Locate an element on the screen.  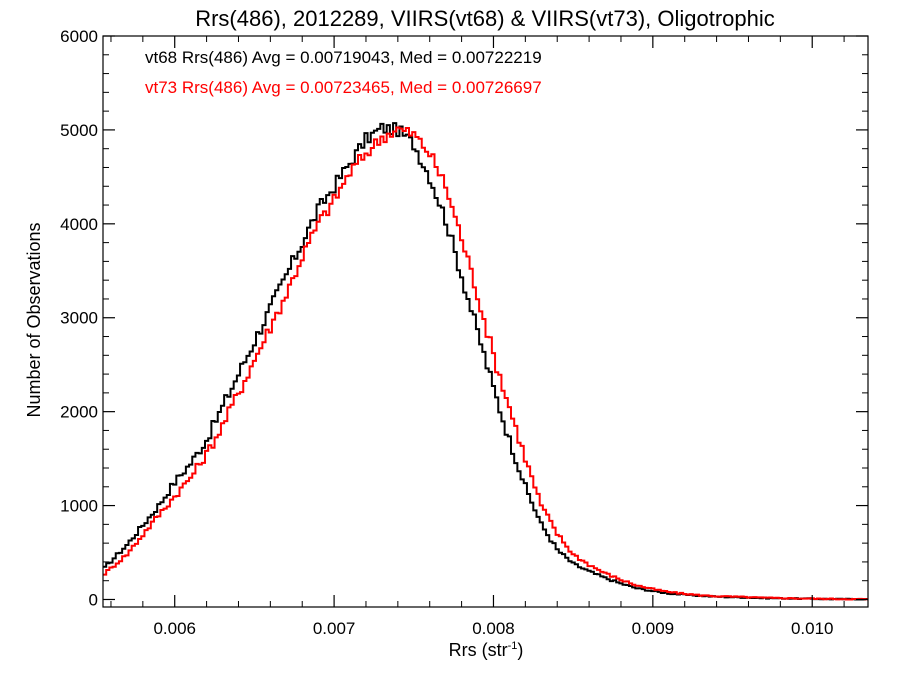
x-axis-label-exponent: -1 is located at coordinates (513, 646).